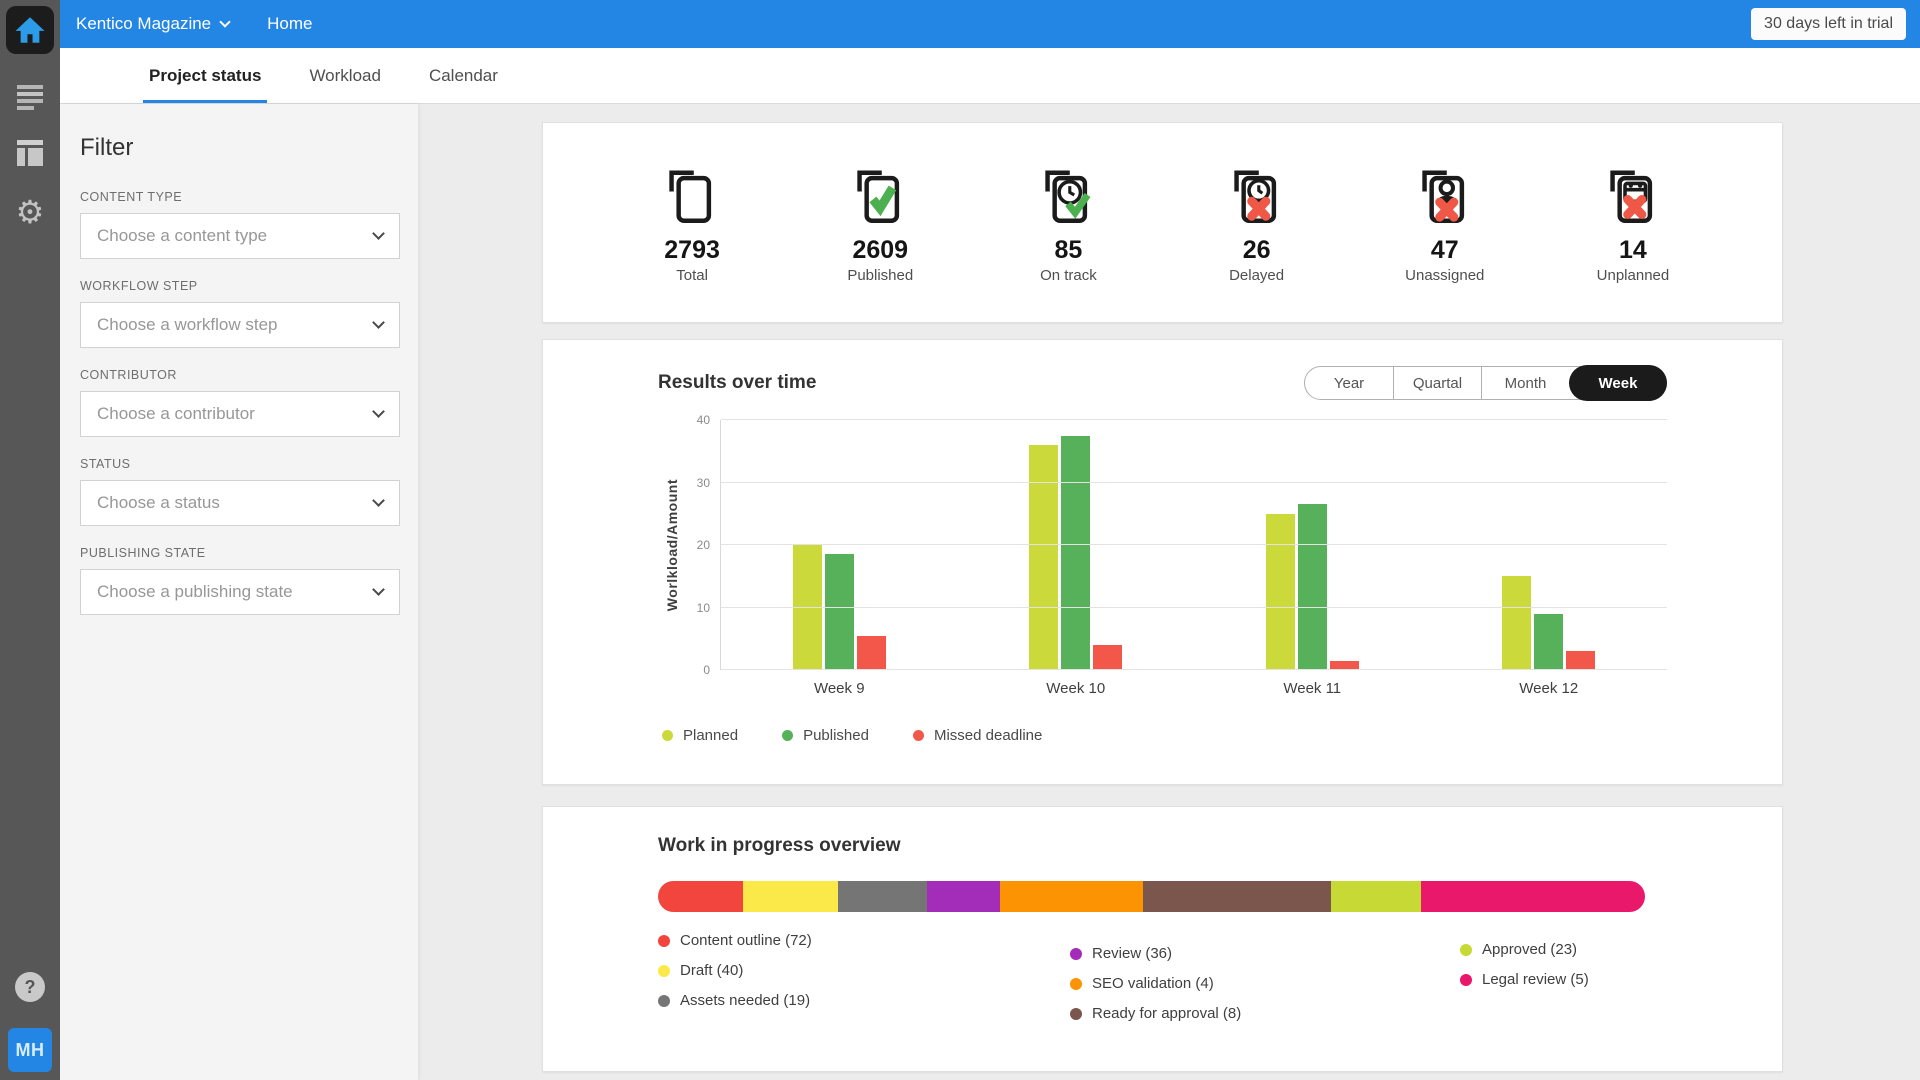 The width and height of the screenshot is (1920, 1080). I want to click on wip-segment-draft, so click(790, 896).